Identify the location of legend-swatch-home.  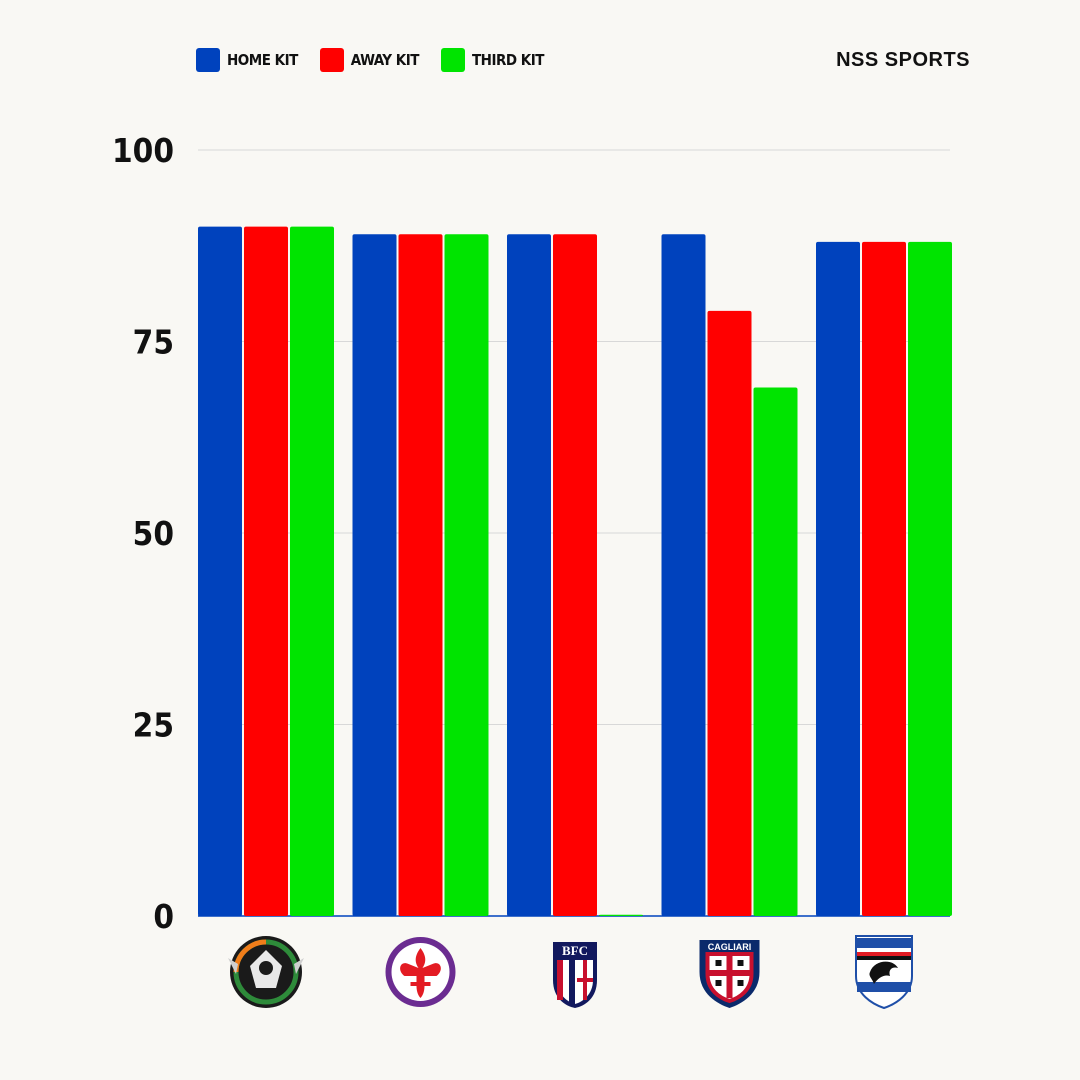
(208, 60).